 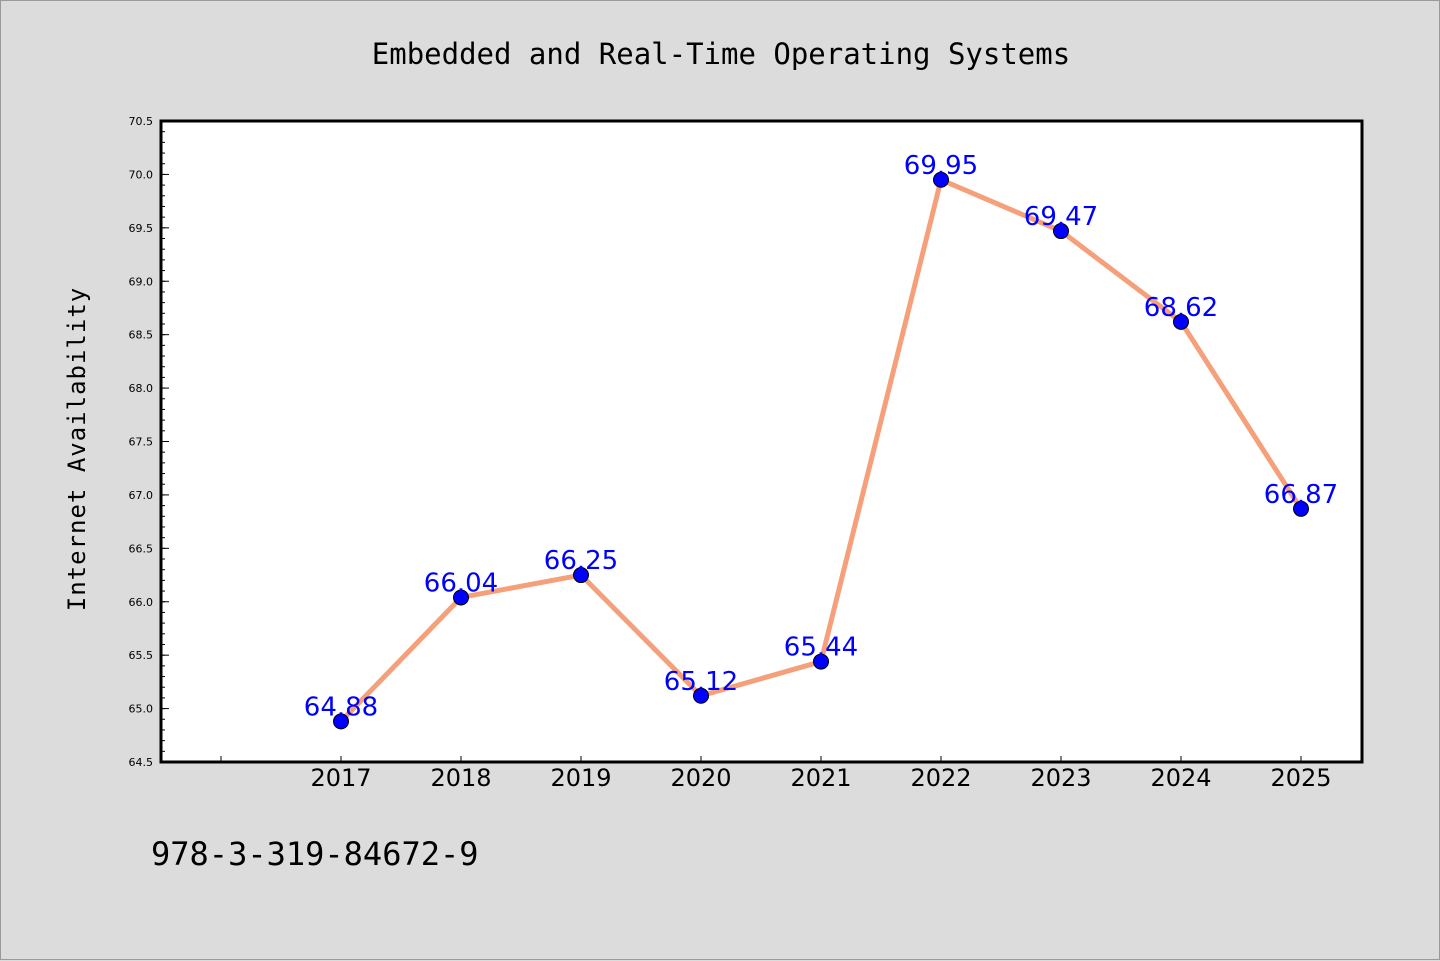 I want to click on y-tick-label: 65.0, so click(x=141, y=709).